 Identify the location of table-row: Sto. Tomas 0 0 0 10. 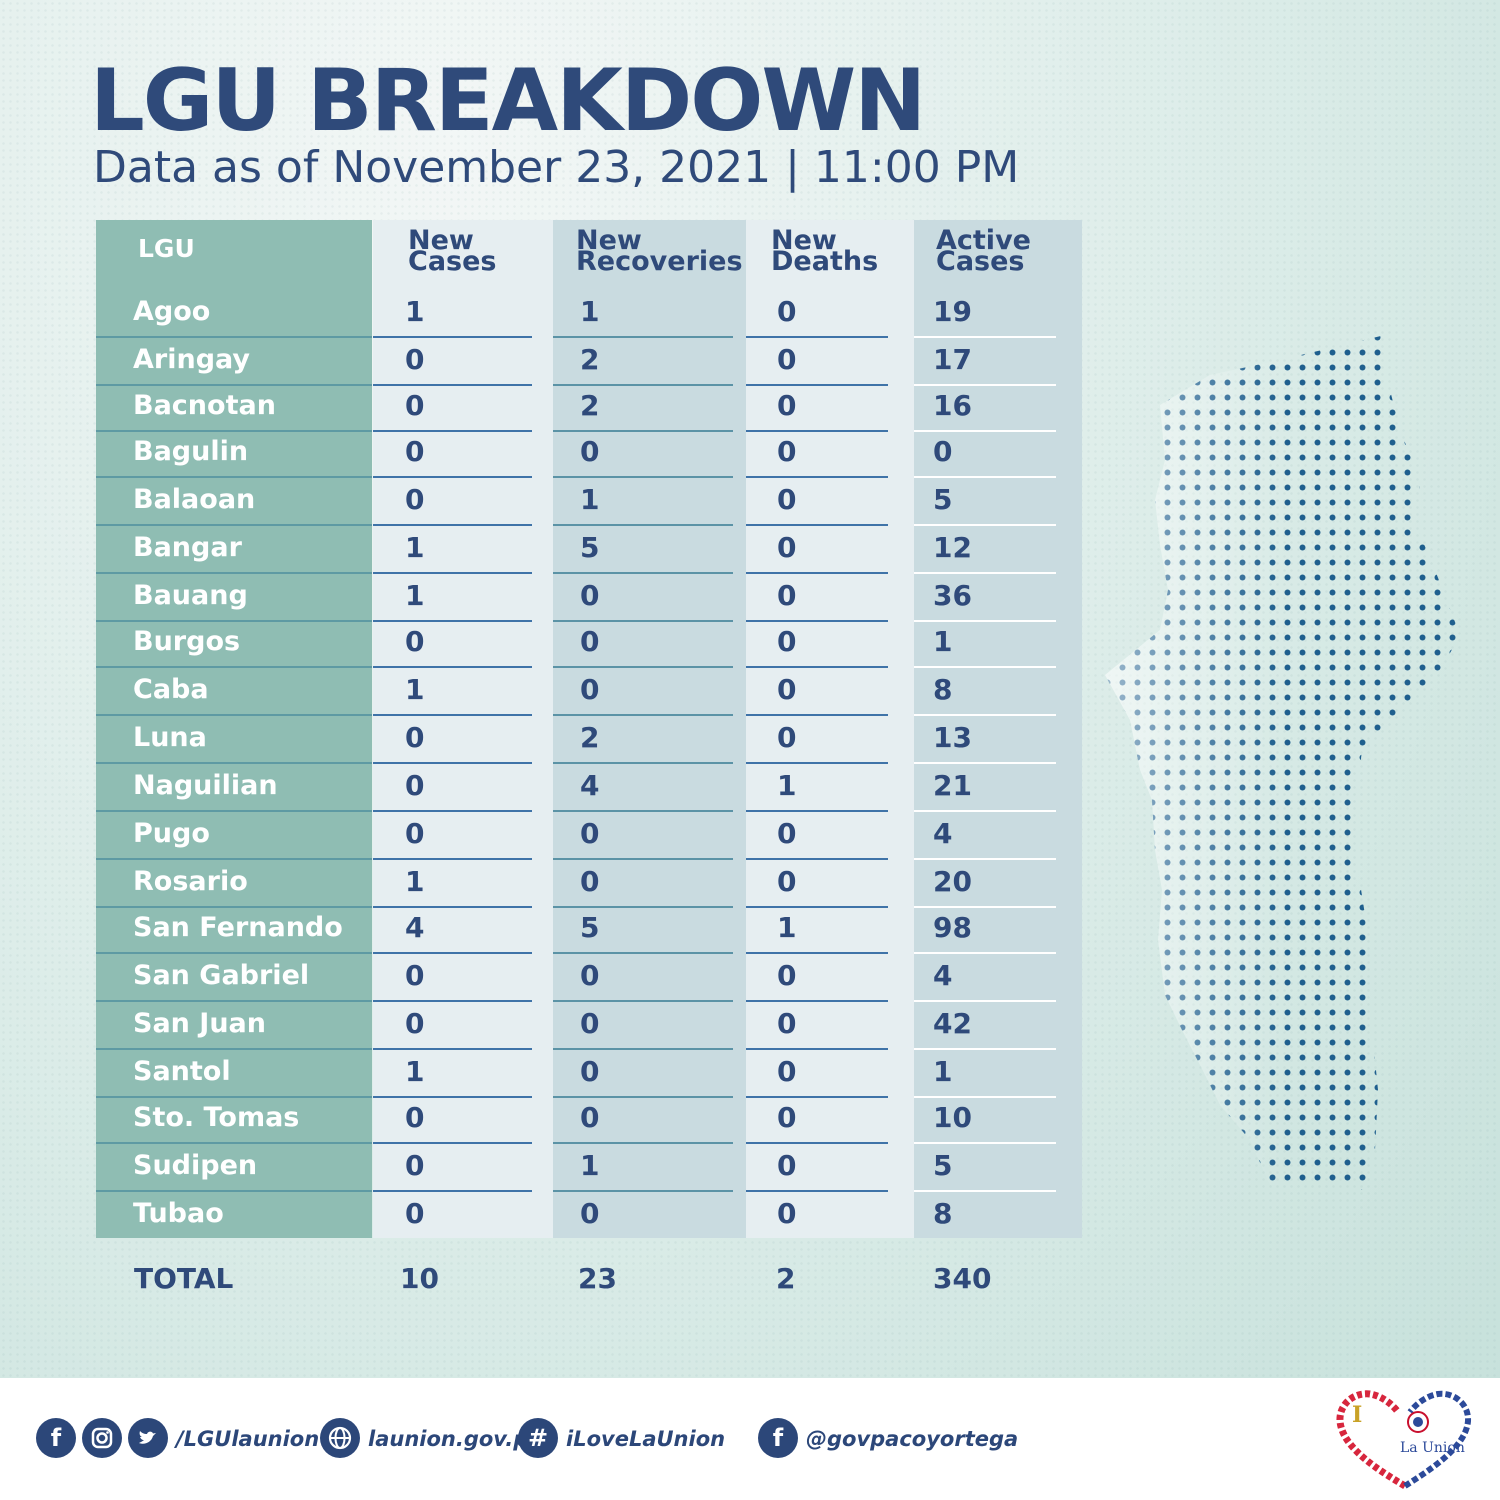
(550, 1121).